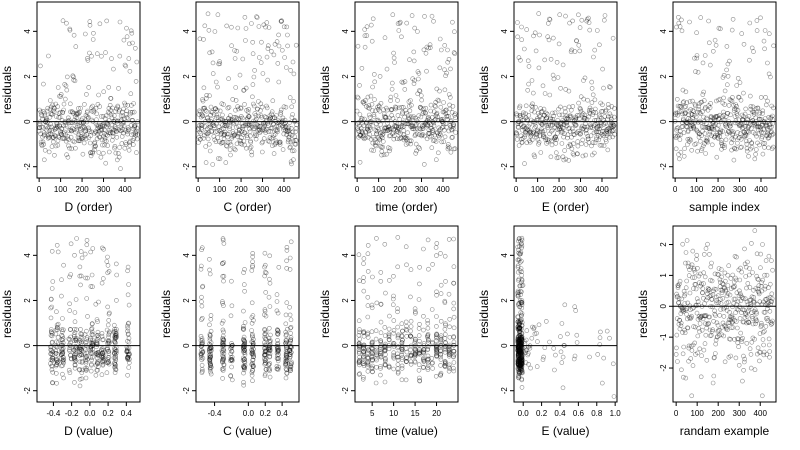  Describe the element at coordinates (263, 189) in the screenshot. I see `x-tick-label: 300` at that location.